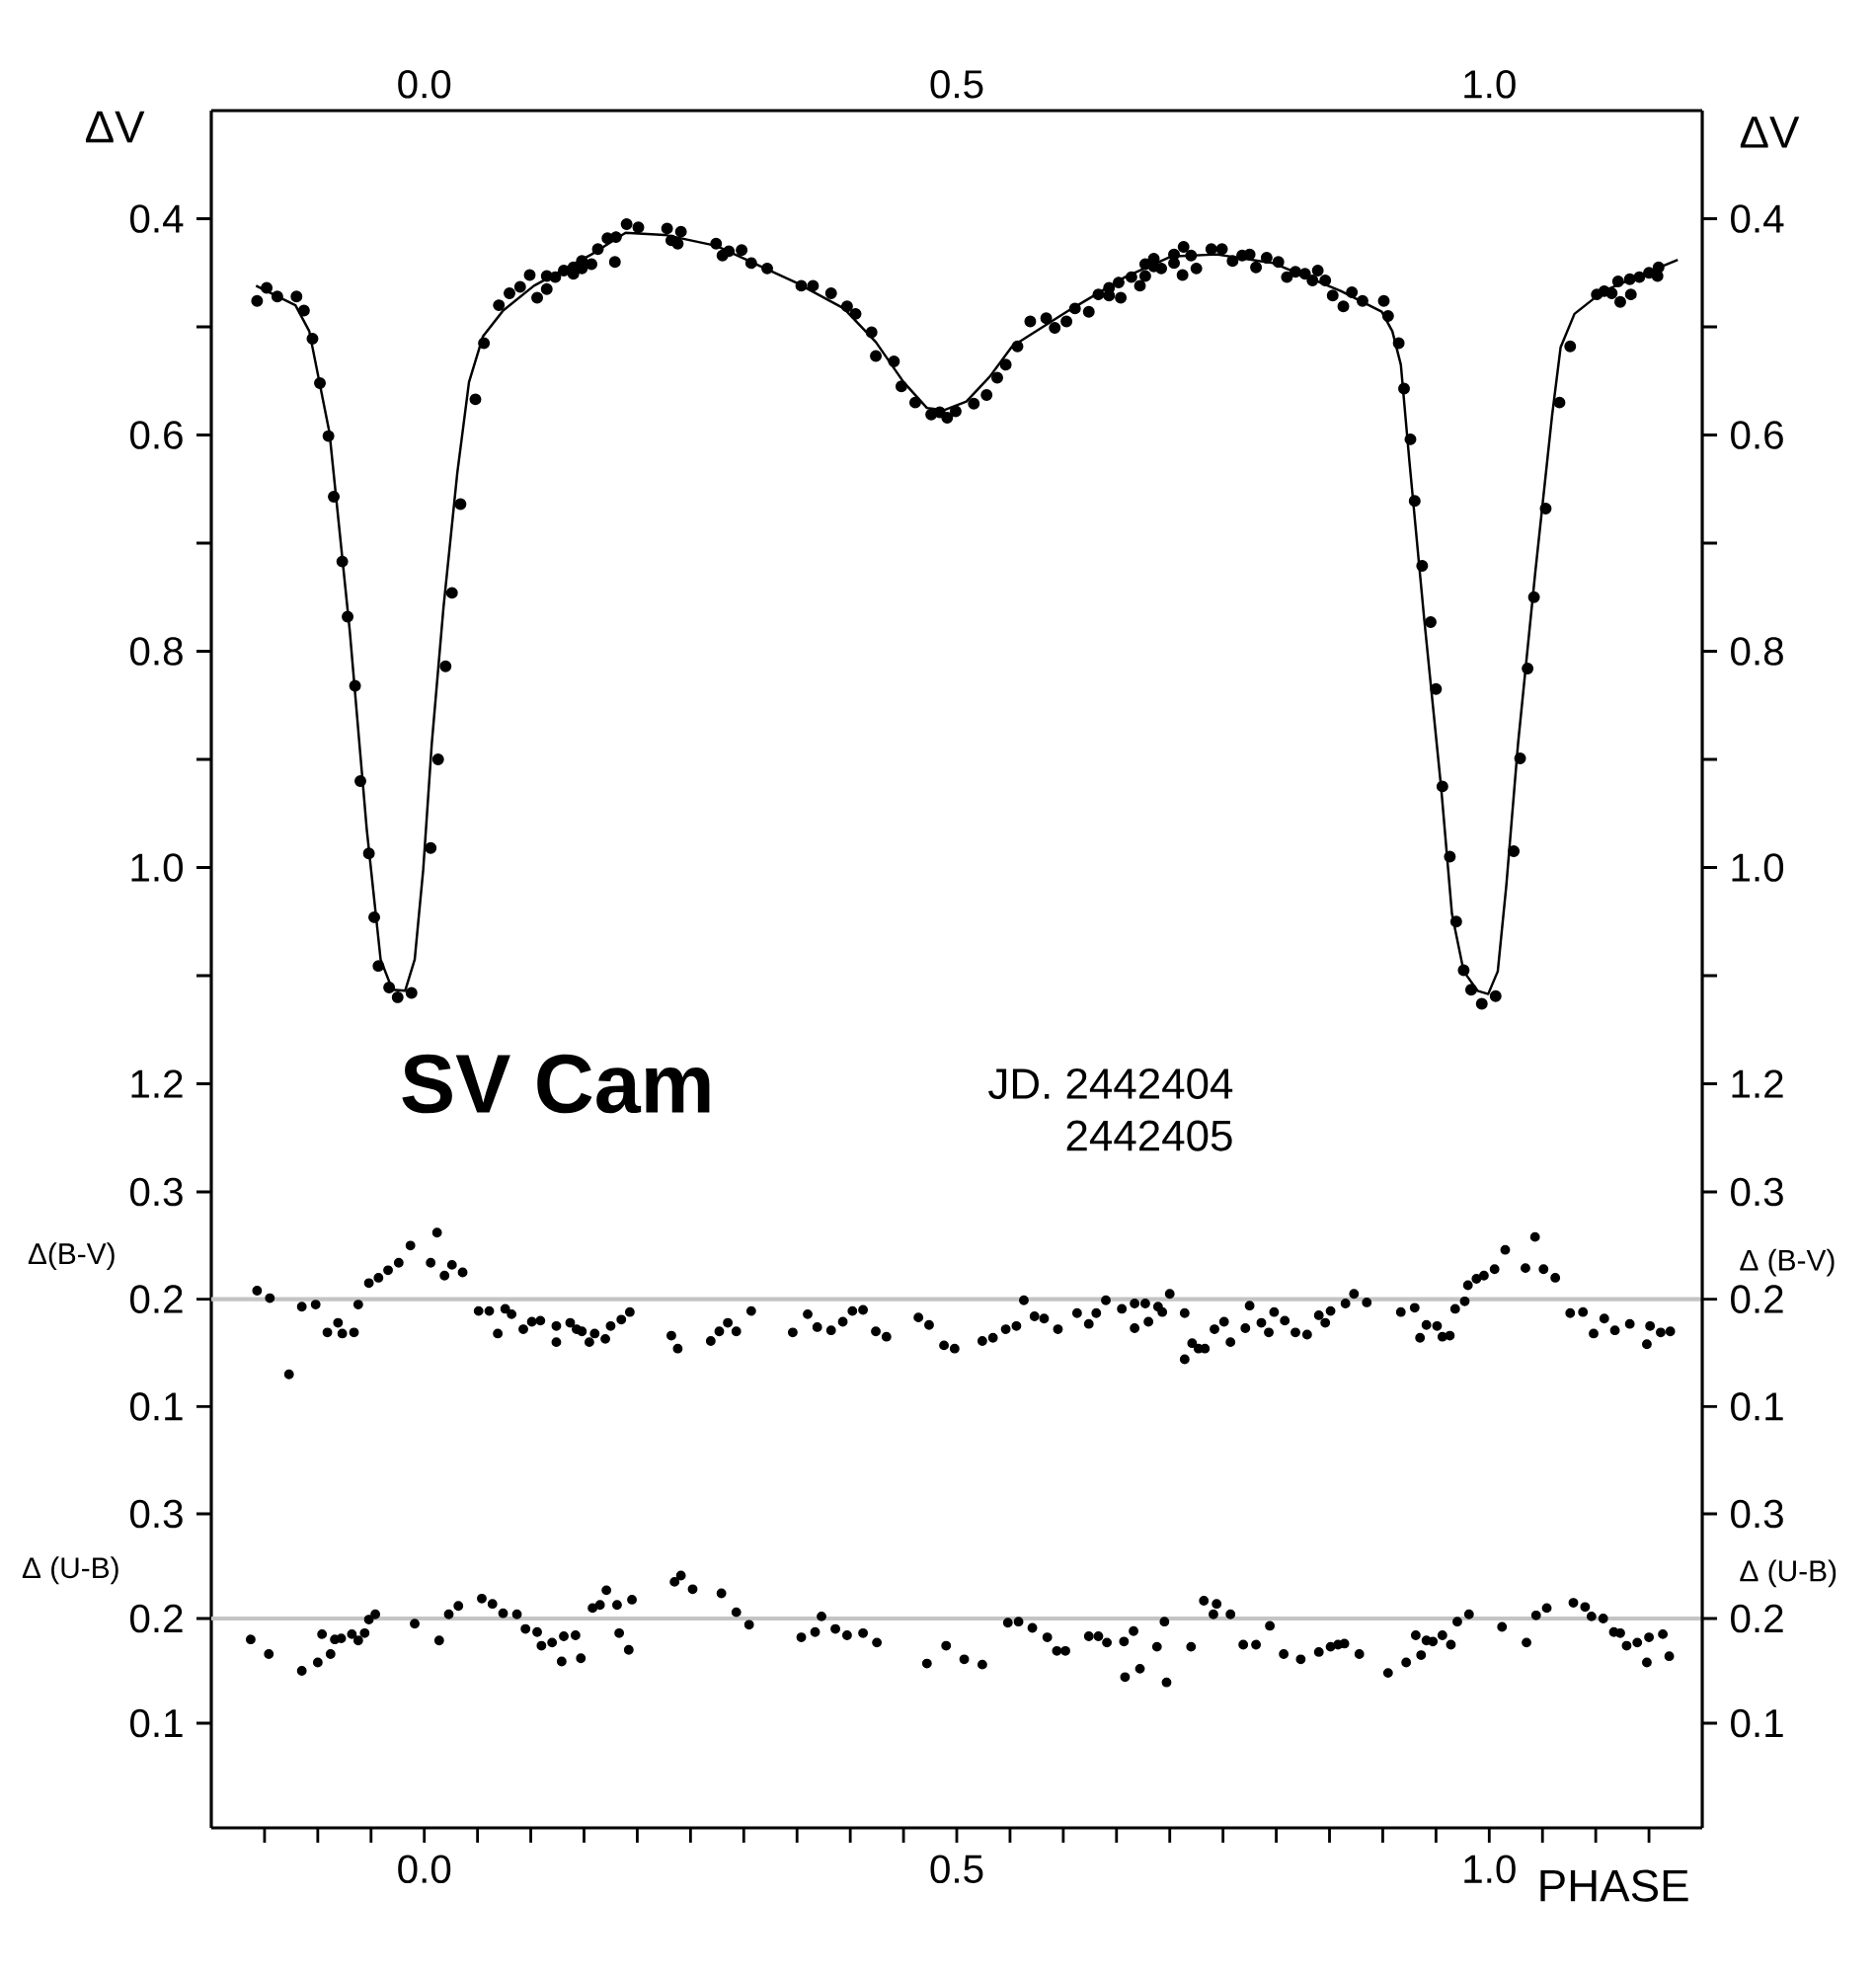 This screenshot has height=1975, width=1876. I want to click on y2-axis-title: Δ (B-V), so click(1788, 1262).